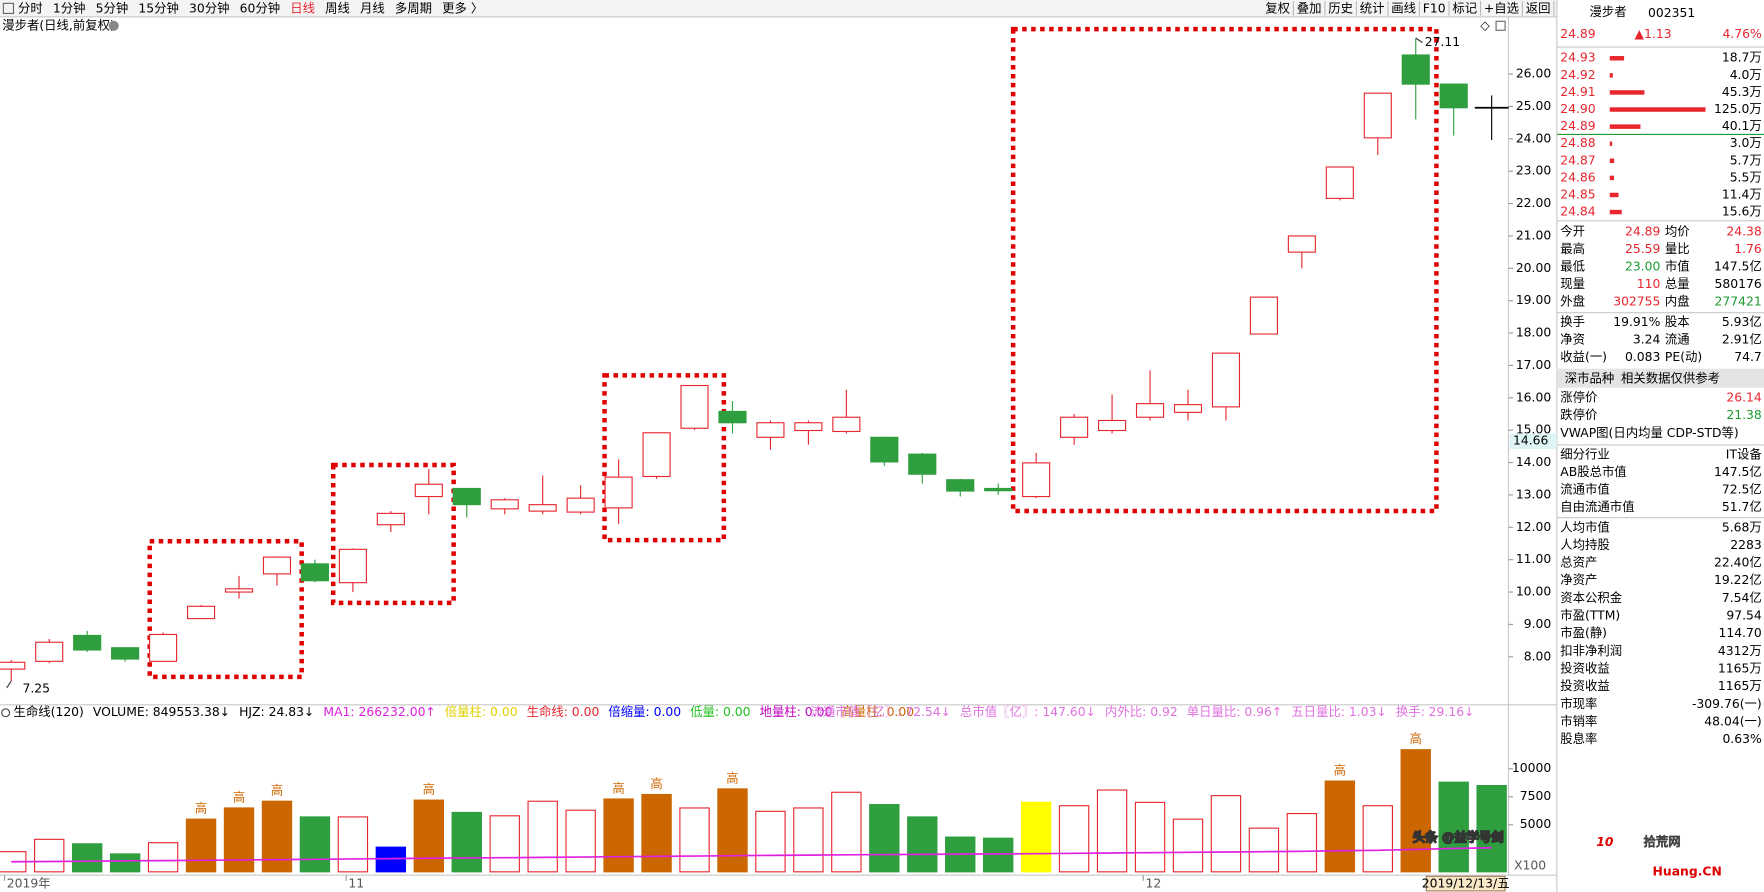  I want to click on indicator: 地量柱: 0.00, so click(796, 711).